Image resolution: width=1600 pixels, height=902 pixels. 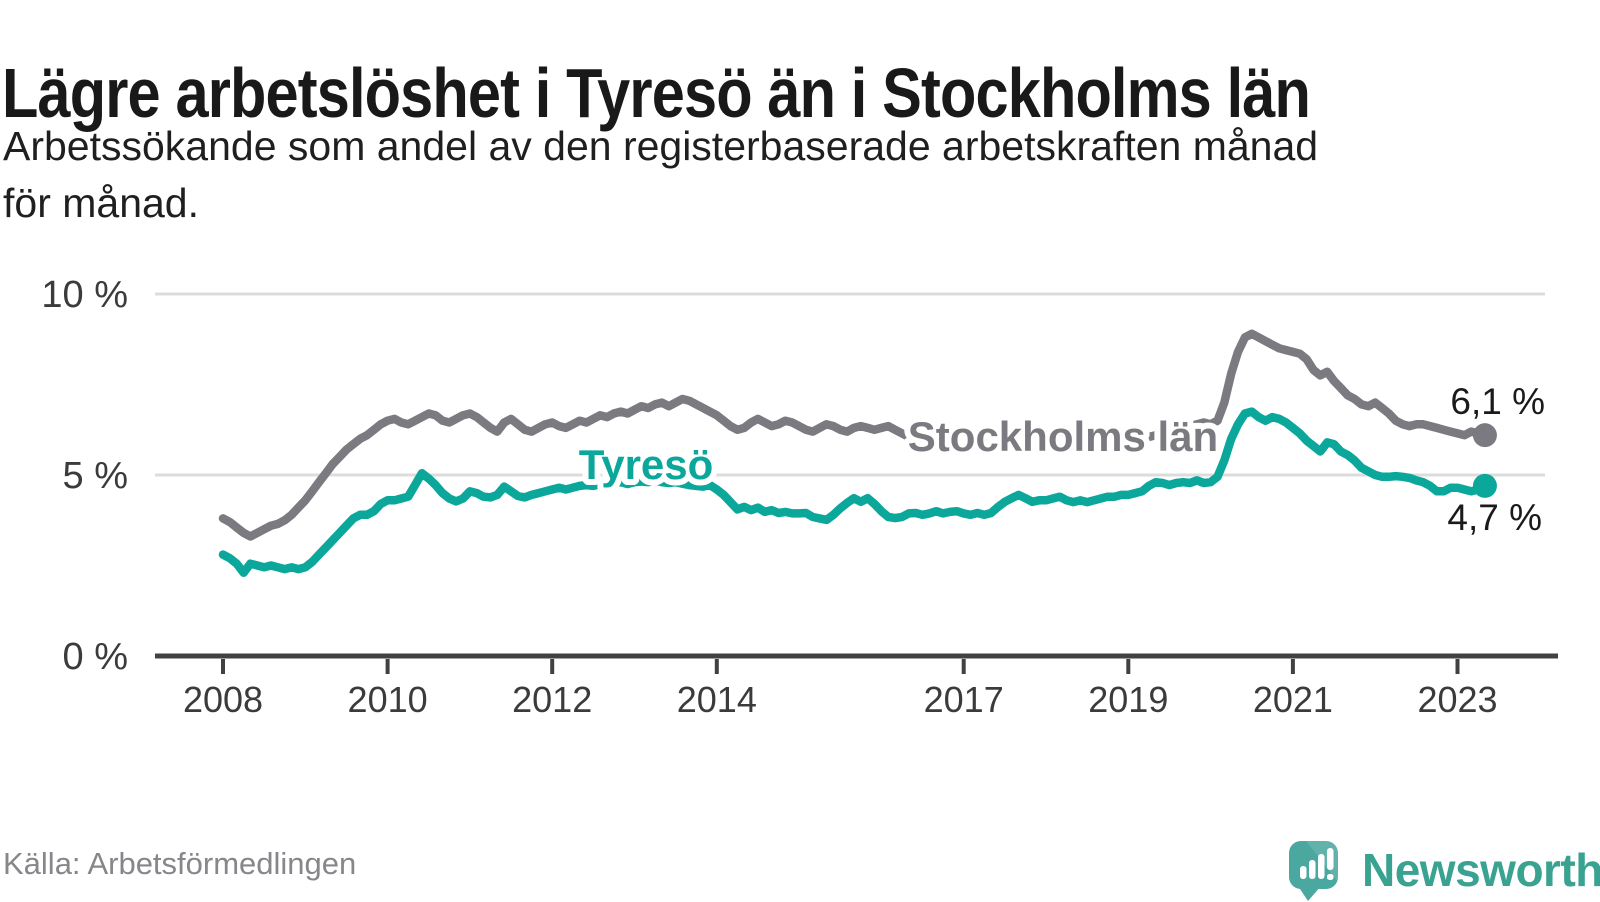 I want to click on y-tick-label-0: 0 %, so click(x=95, y=657).